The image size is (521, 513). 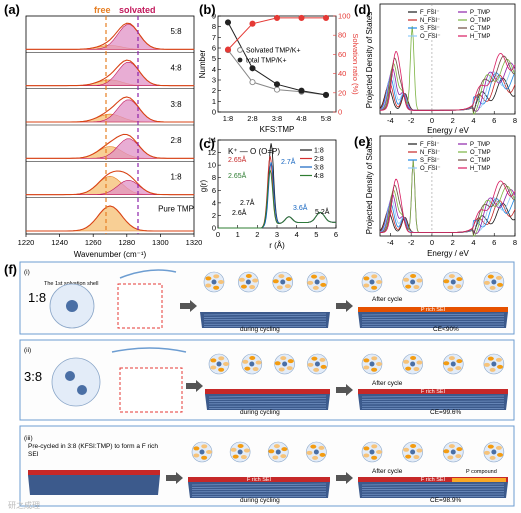 What do you see at coordinates (319, 176) in the screenshot?
I see `legend-label: 4:8` at bounding box center [319, 176].